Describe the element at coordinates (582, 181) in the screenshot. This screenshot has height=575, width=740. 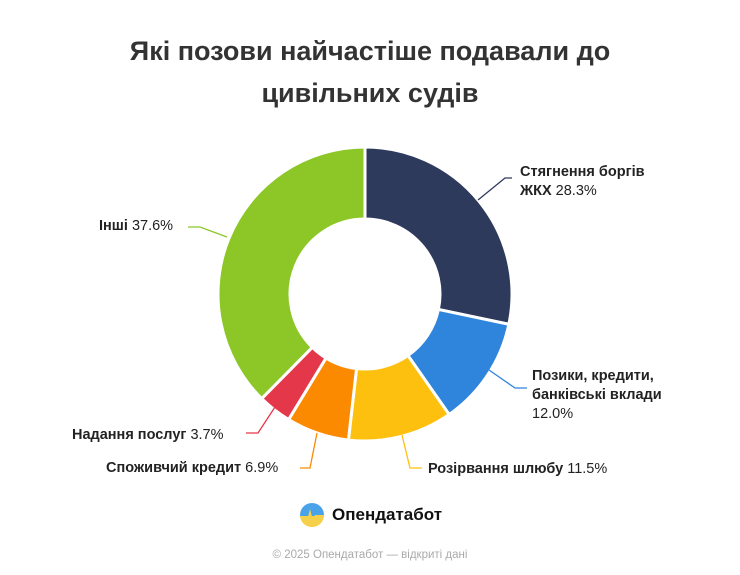
I see `label-zhkh: Стягнення боргів ЖКХ 28.3%` at that location.